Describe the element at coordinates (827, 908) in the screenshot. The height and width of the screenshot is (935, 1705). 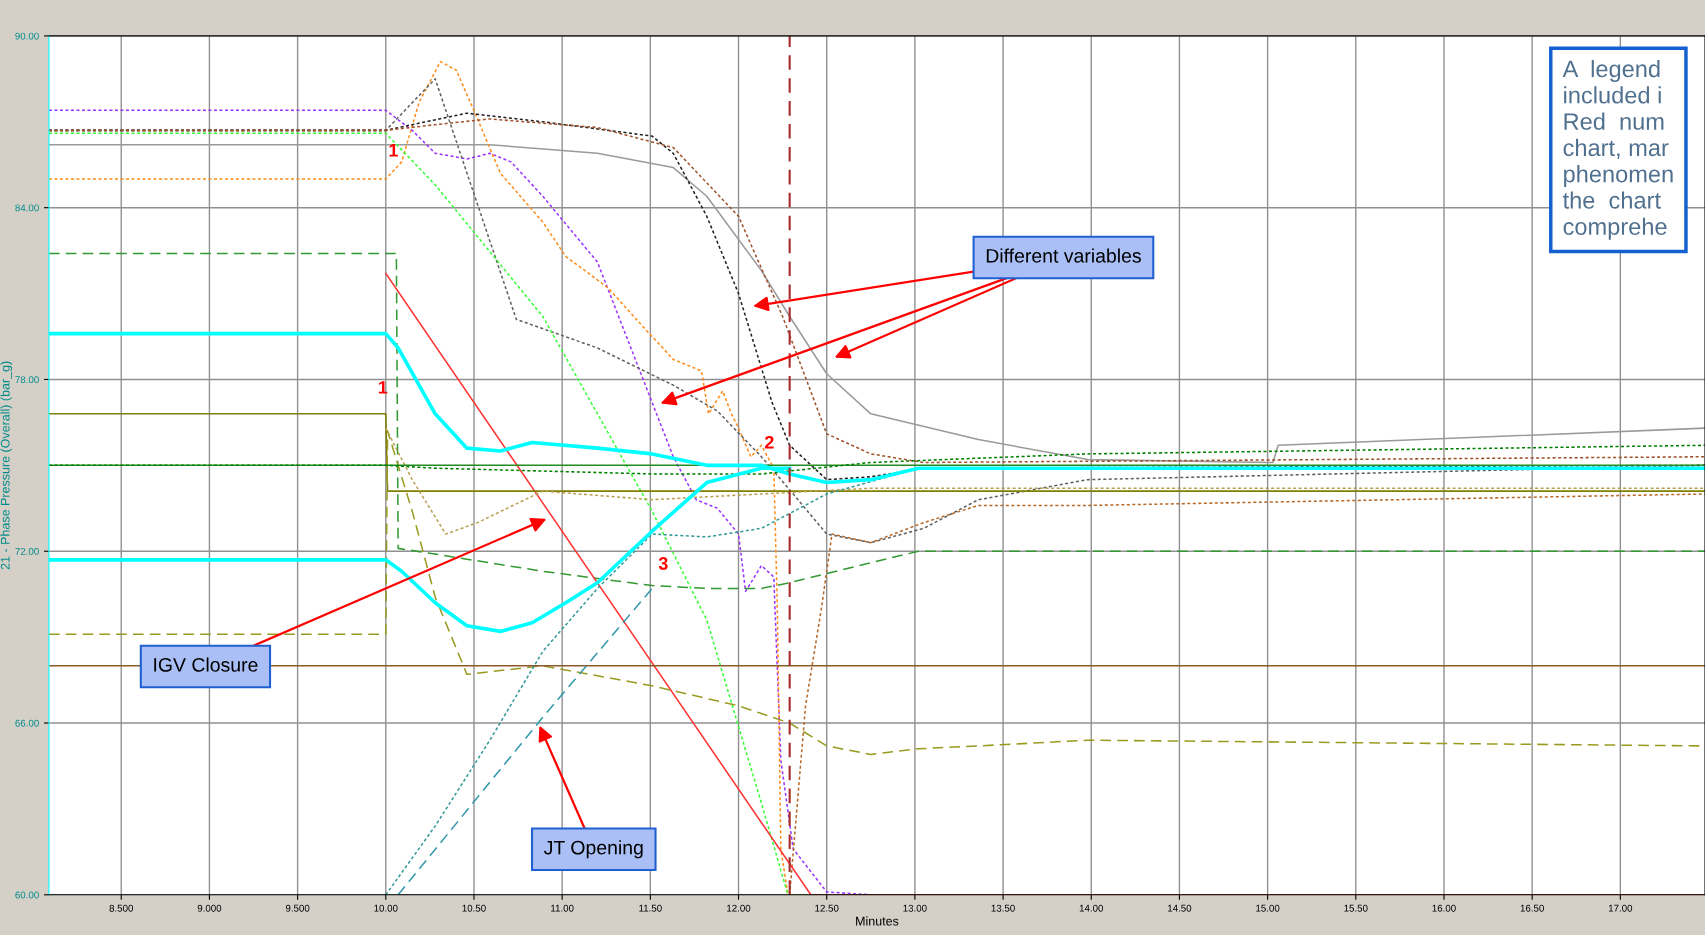
I see `x-tick-label: 12.50` at that location.